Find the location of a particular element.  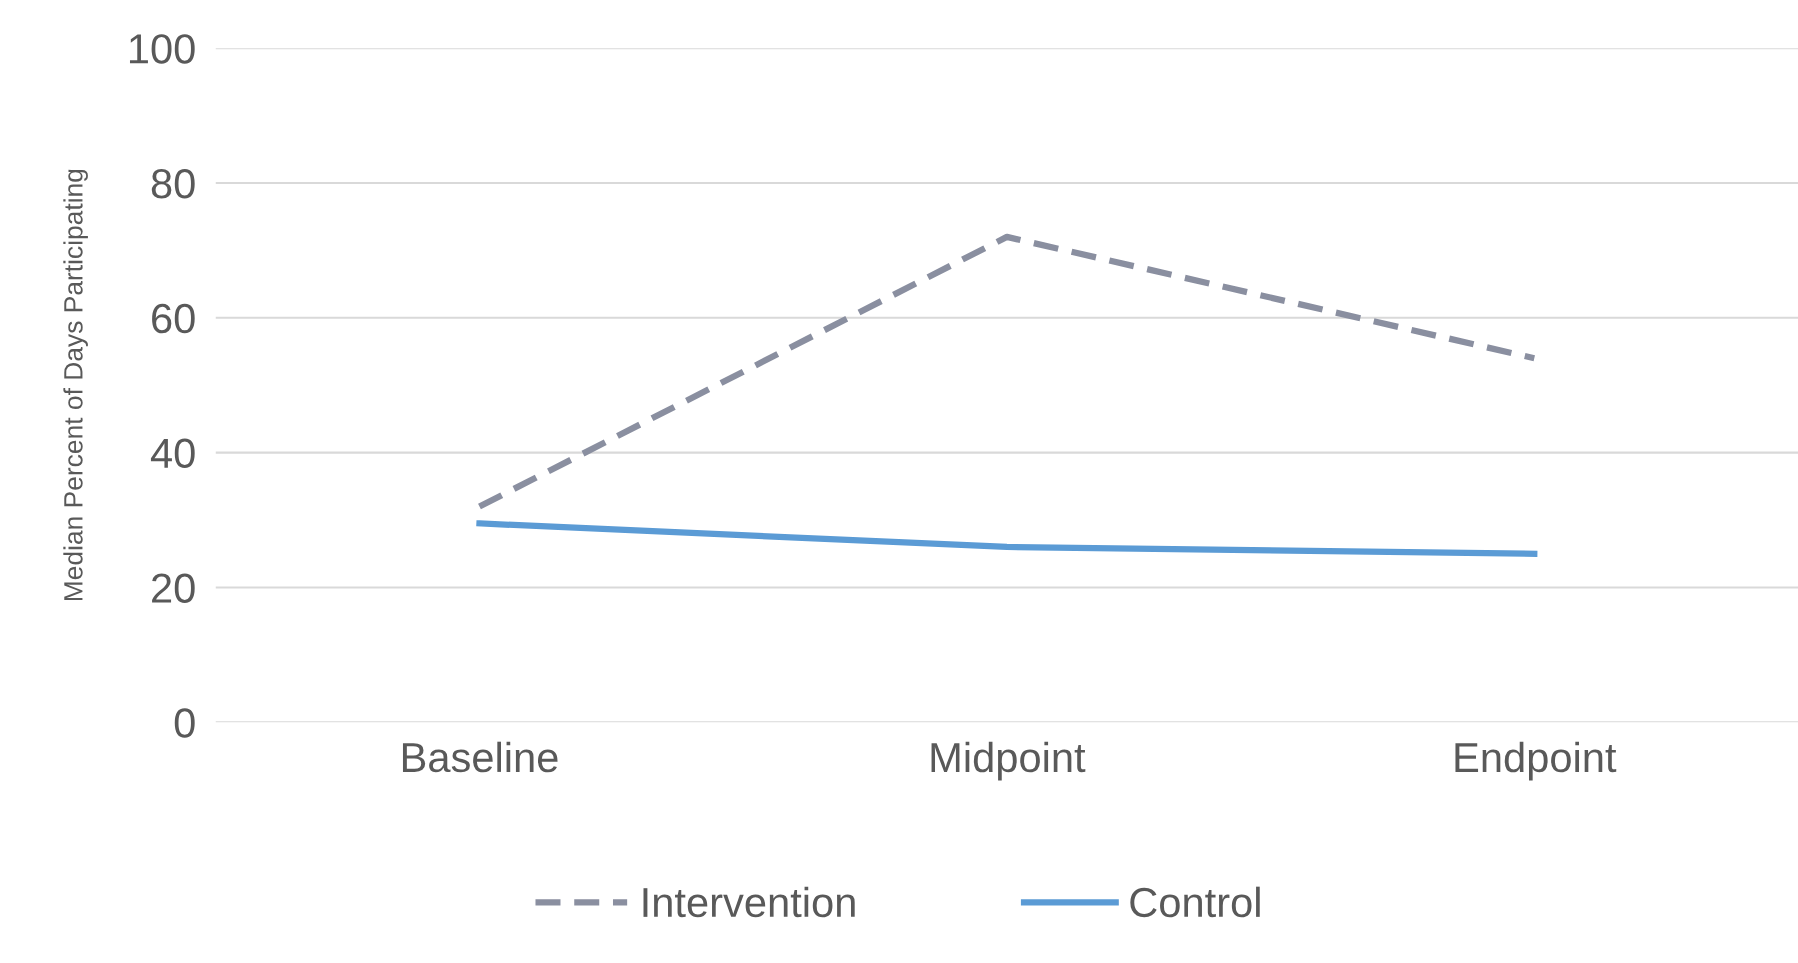

x-tick-label: Midpoint is located at coordinates (1008, 761).